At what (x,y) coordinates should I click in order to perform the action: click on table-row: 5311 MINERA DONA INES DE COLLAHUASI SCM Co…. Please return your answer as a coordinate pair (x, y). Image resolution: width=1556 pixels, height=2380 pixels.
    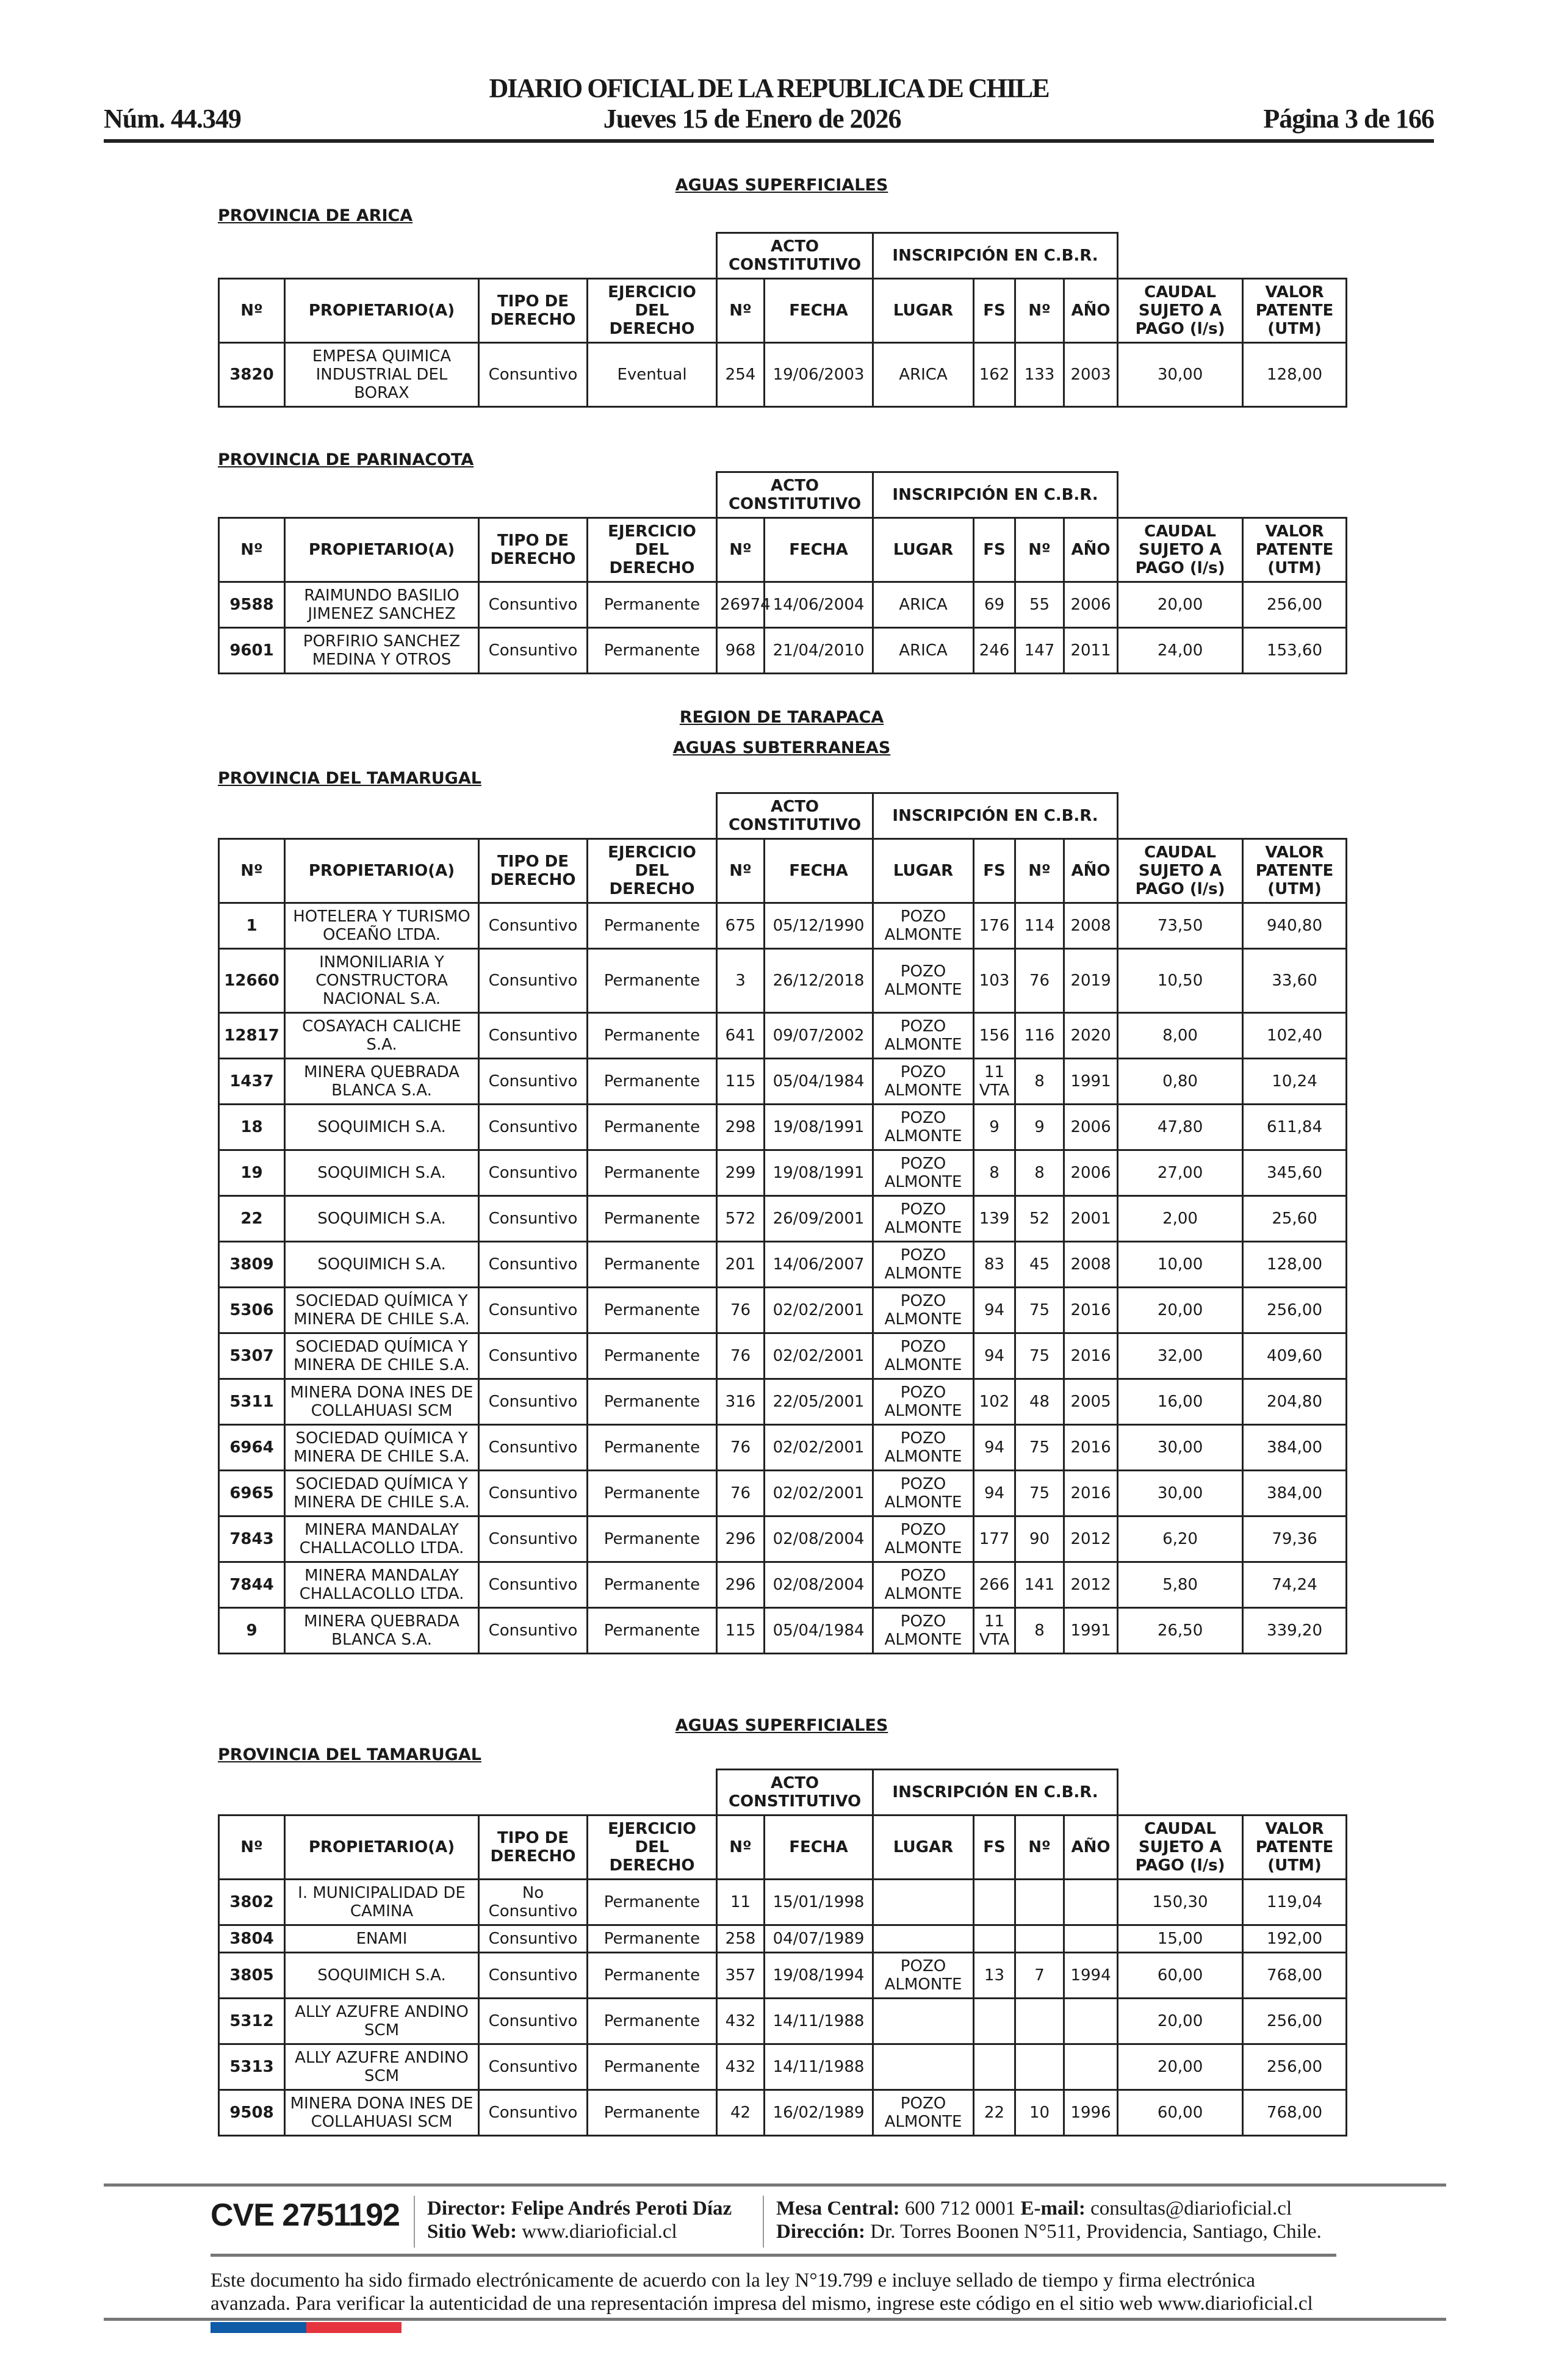
    Looking at the image, I should click on (783, 1402).